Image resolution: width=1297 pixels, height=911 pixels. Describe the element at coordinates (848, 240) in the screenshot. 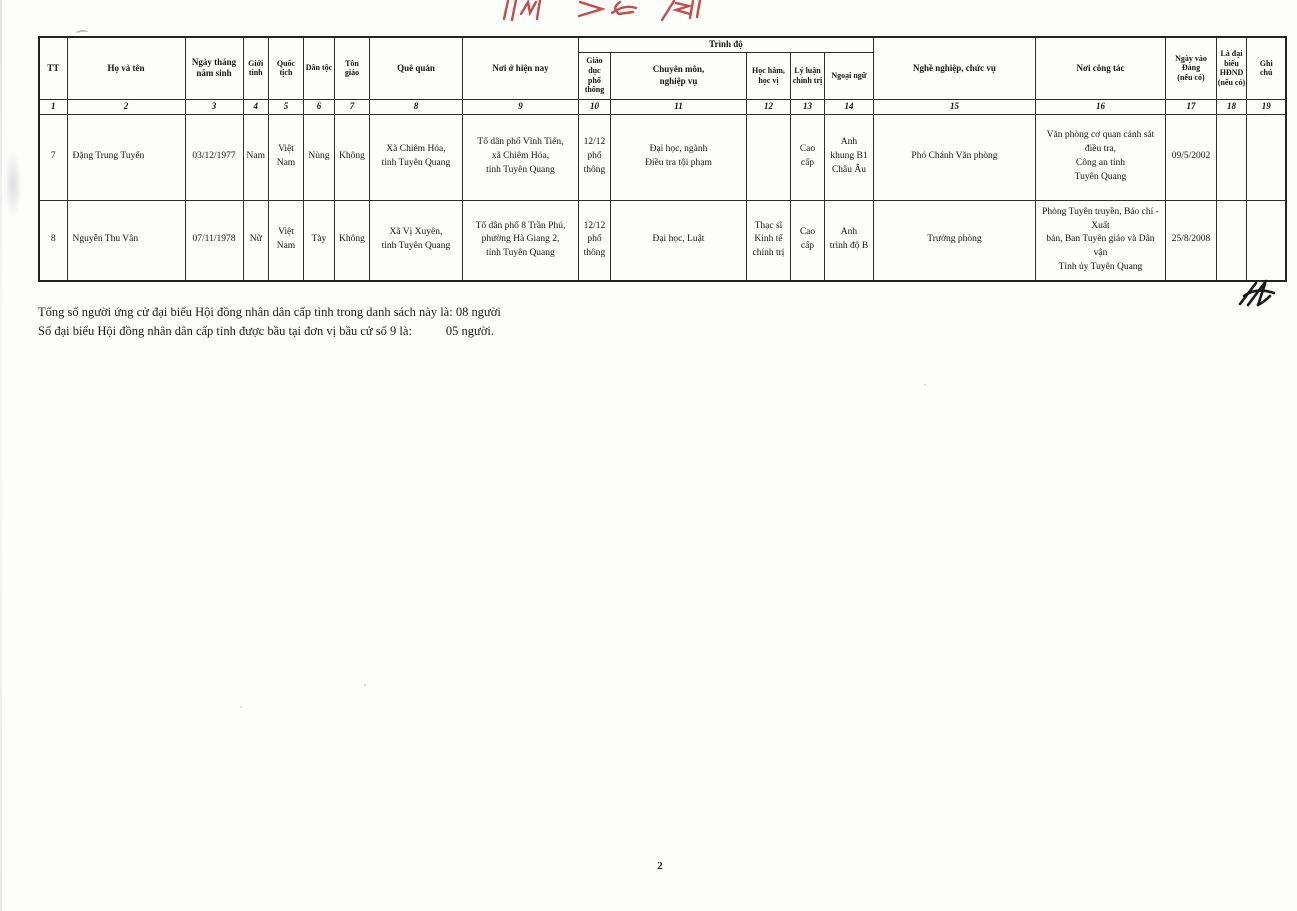

I see `cell-language: Anh trình độ B` at that location.